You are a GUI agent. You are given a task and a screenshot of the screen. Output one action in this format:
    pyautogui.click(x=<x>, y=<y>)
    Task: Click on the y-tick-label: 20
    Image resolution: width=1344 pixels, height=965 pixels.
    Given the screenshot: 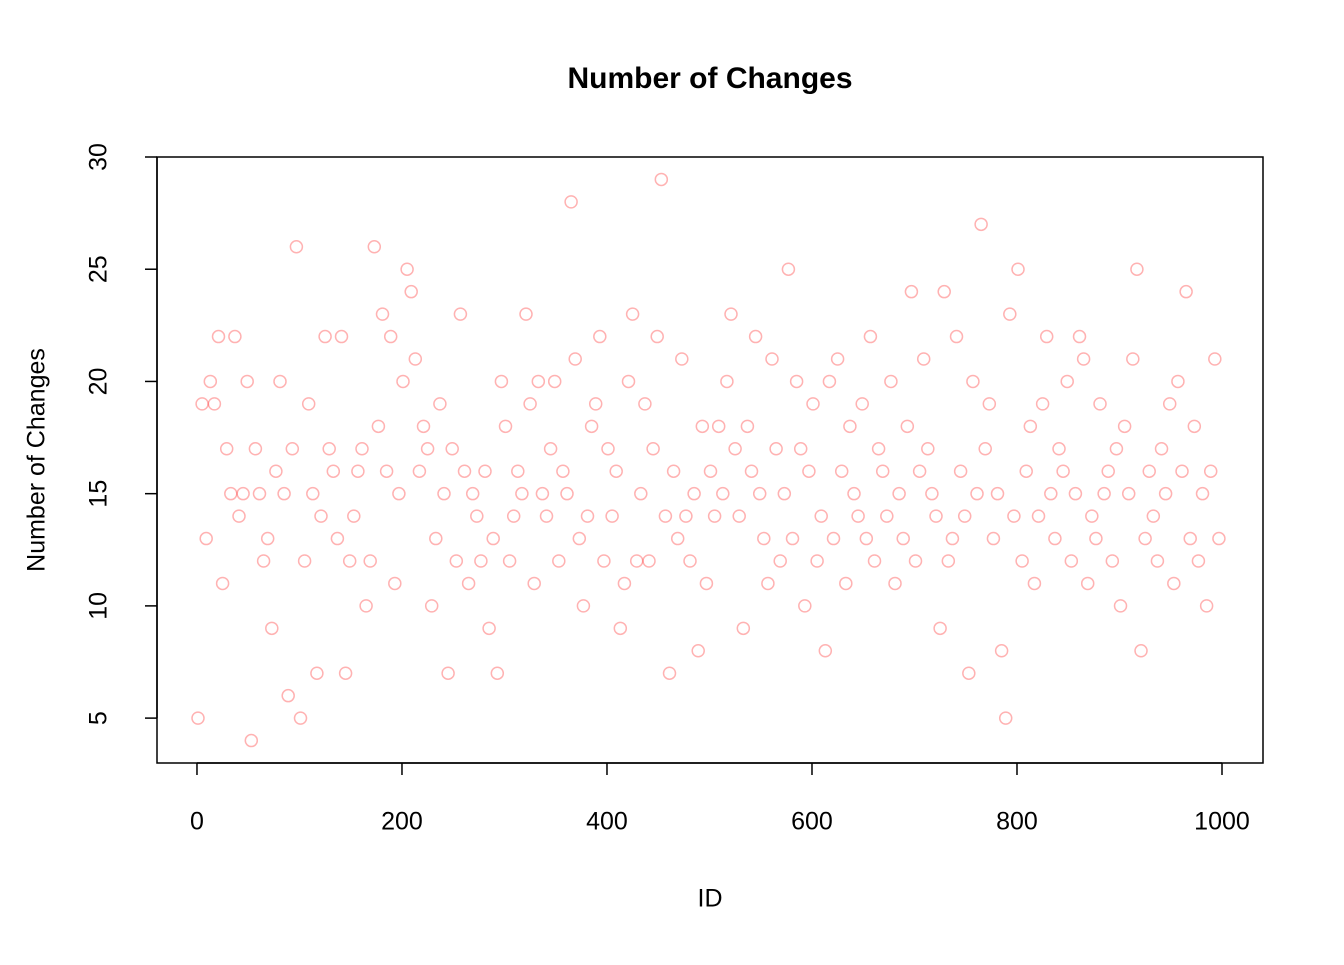 What is the action you would take?
    pyautogui.click(x=99, y=382)
    